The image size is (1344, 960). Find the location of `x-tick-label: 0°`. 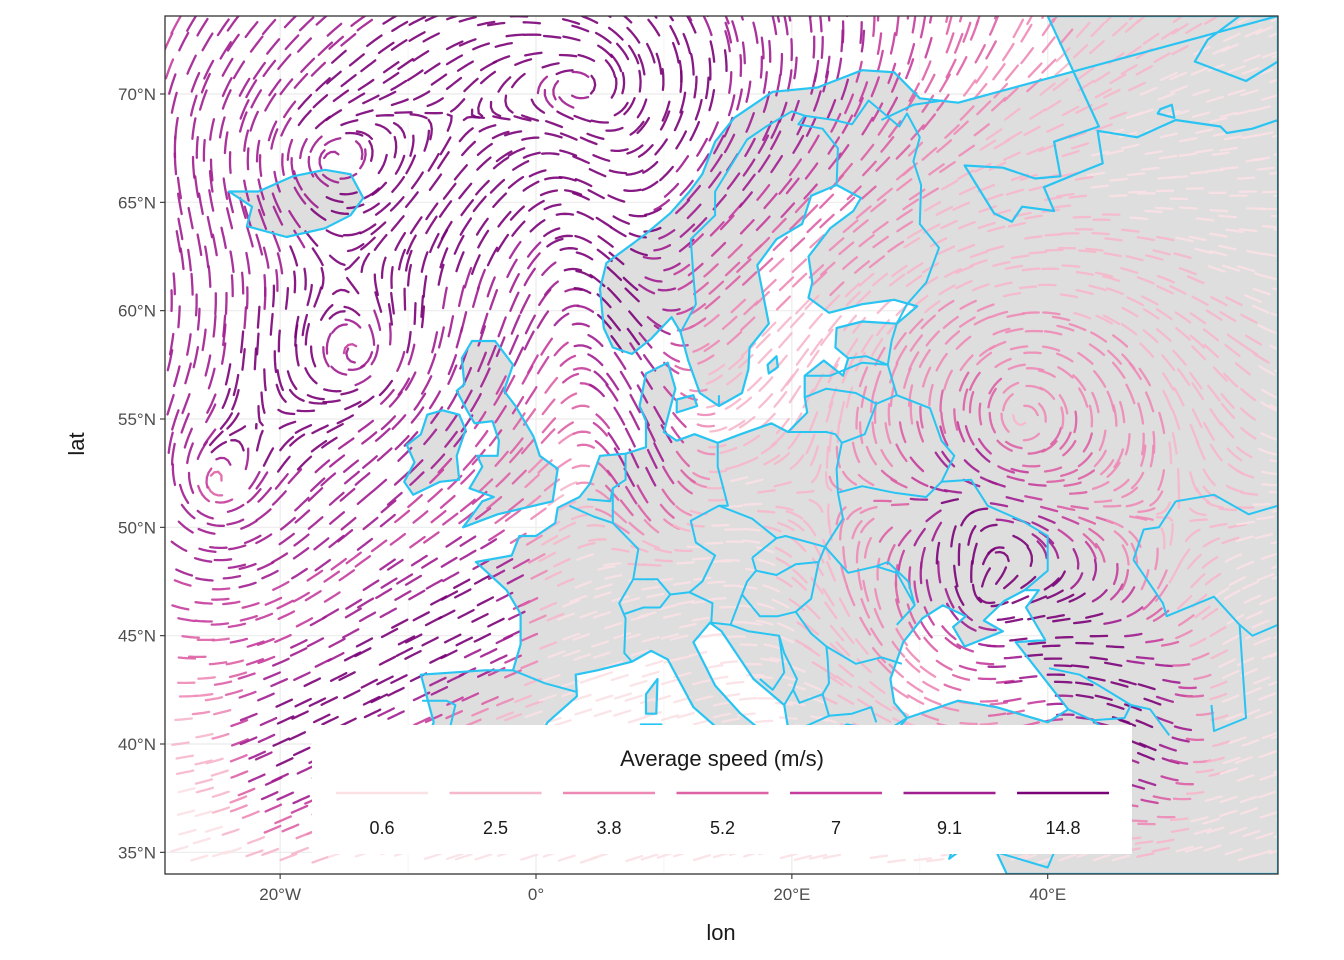

x-tick-label: 0° is located at coordinates (536, 894).